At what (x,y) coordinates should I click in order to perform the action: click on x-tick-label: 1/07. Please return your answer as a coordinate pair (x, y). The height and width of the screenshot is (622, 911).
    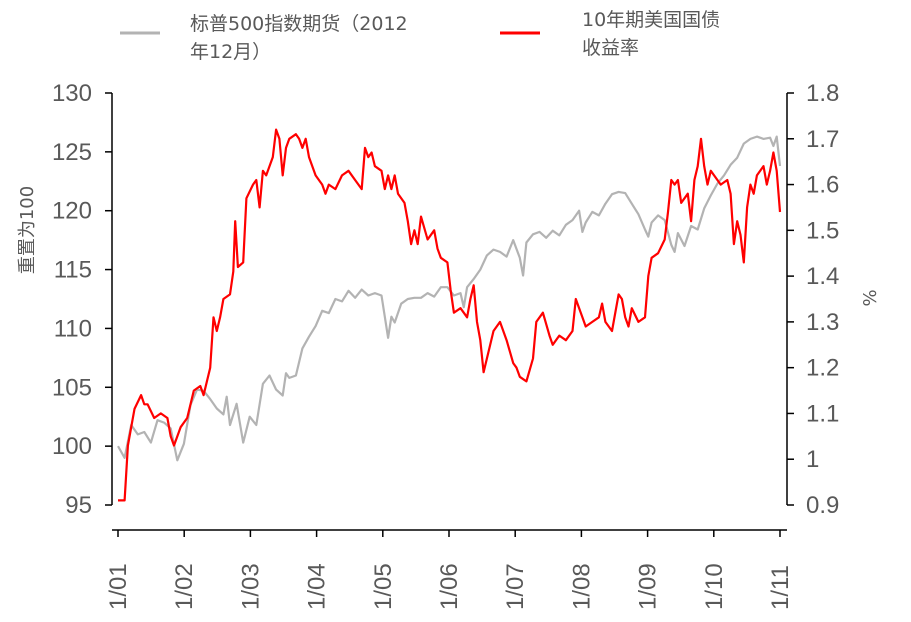
    Looking at the image, I should click on (515, 586).